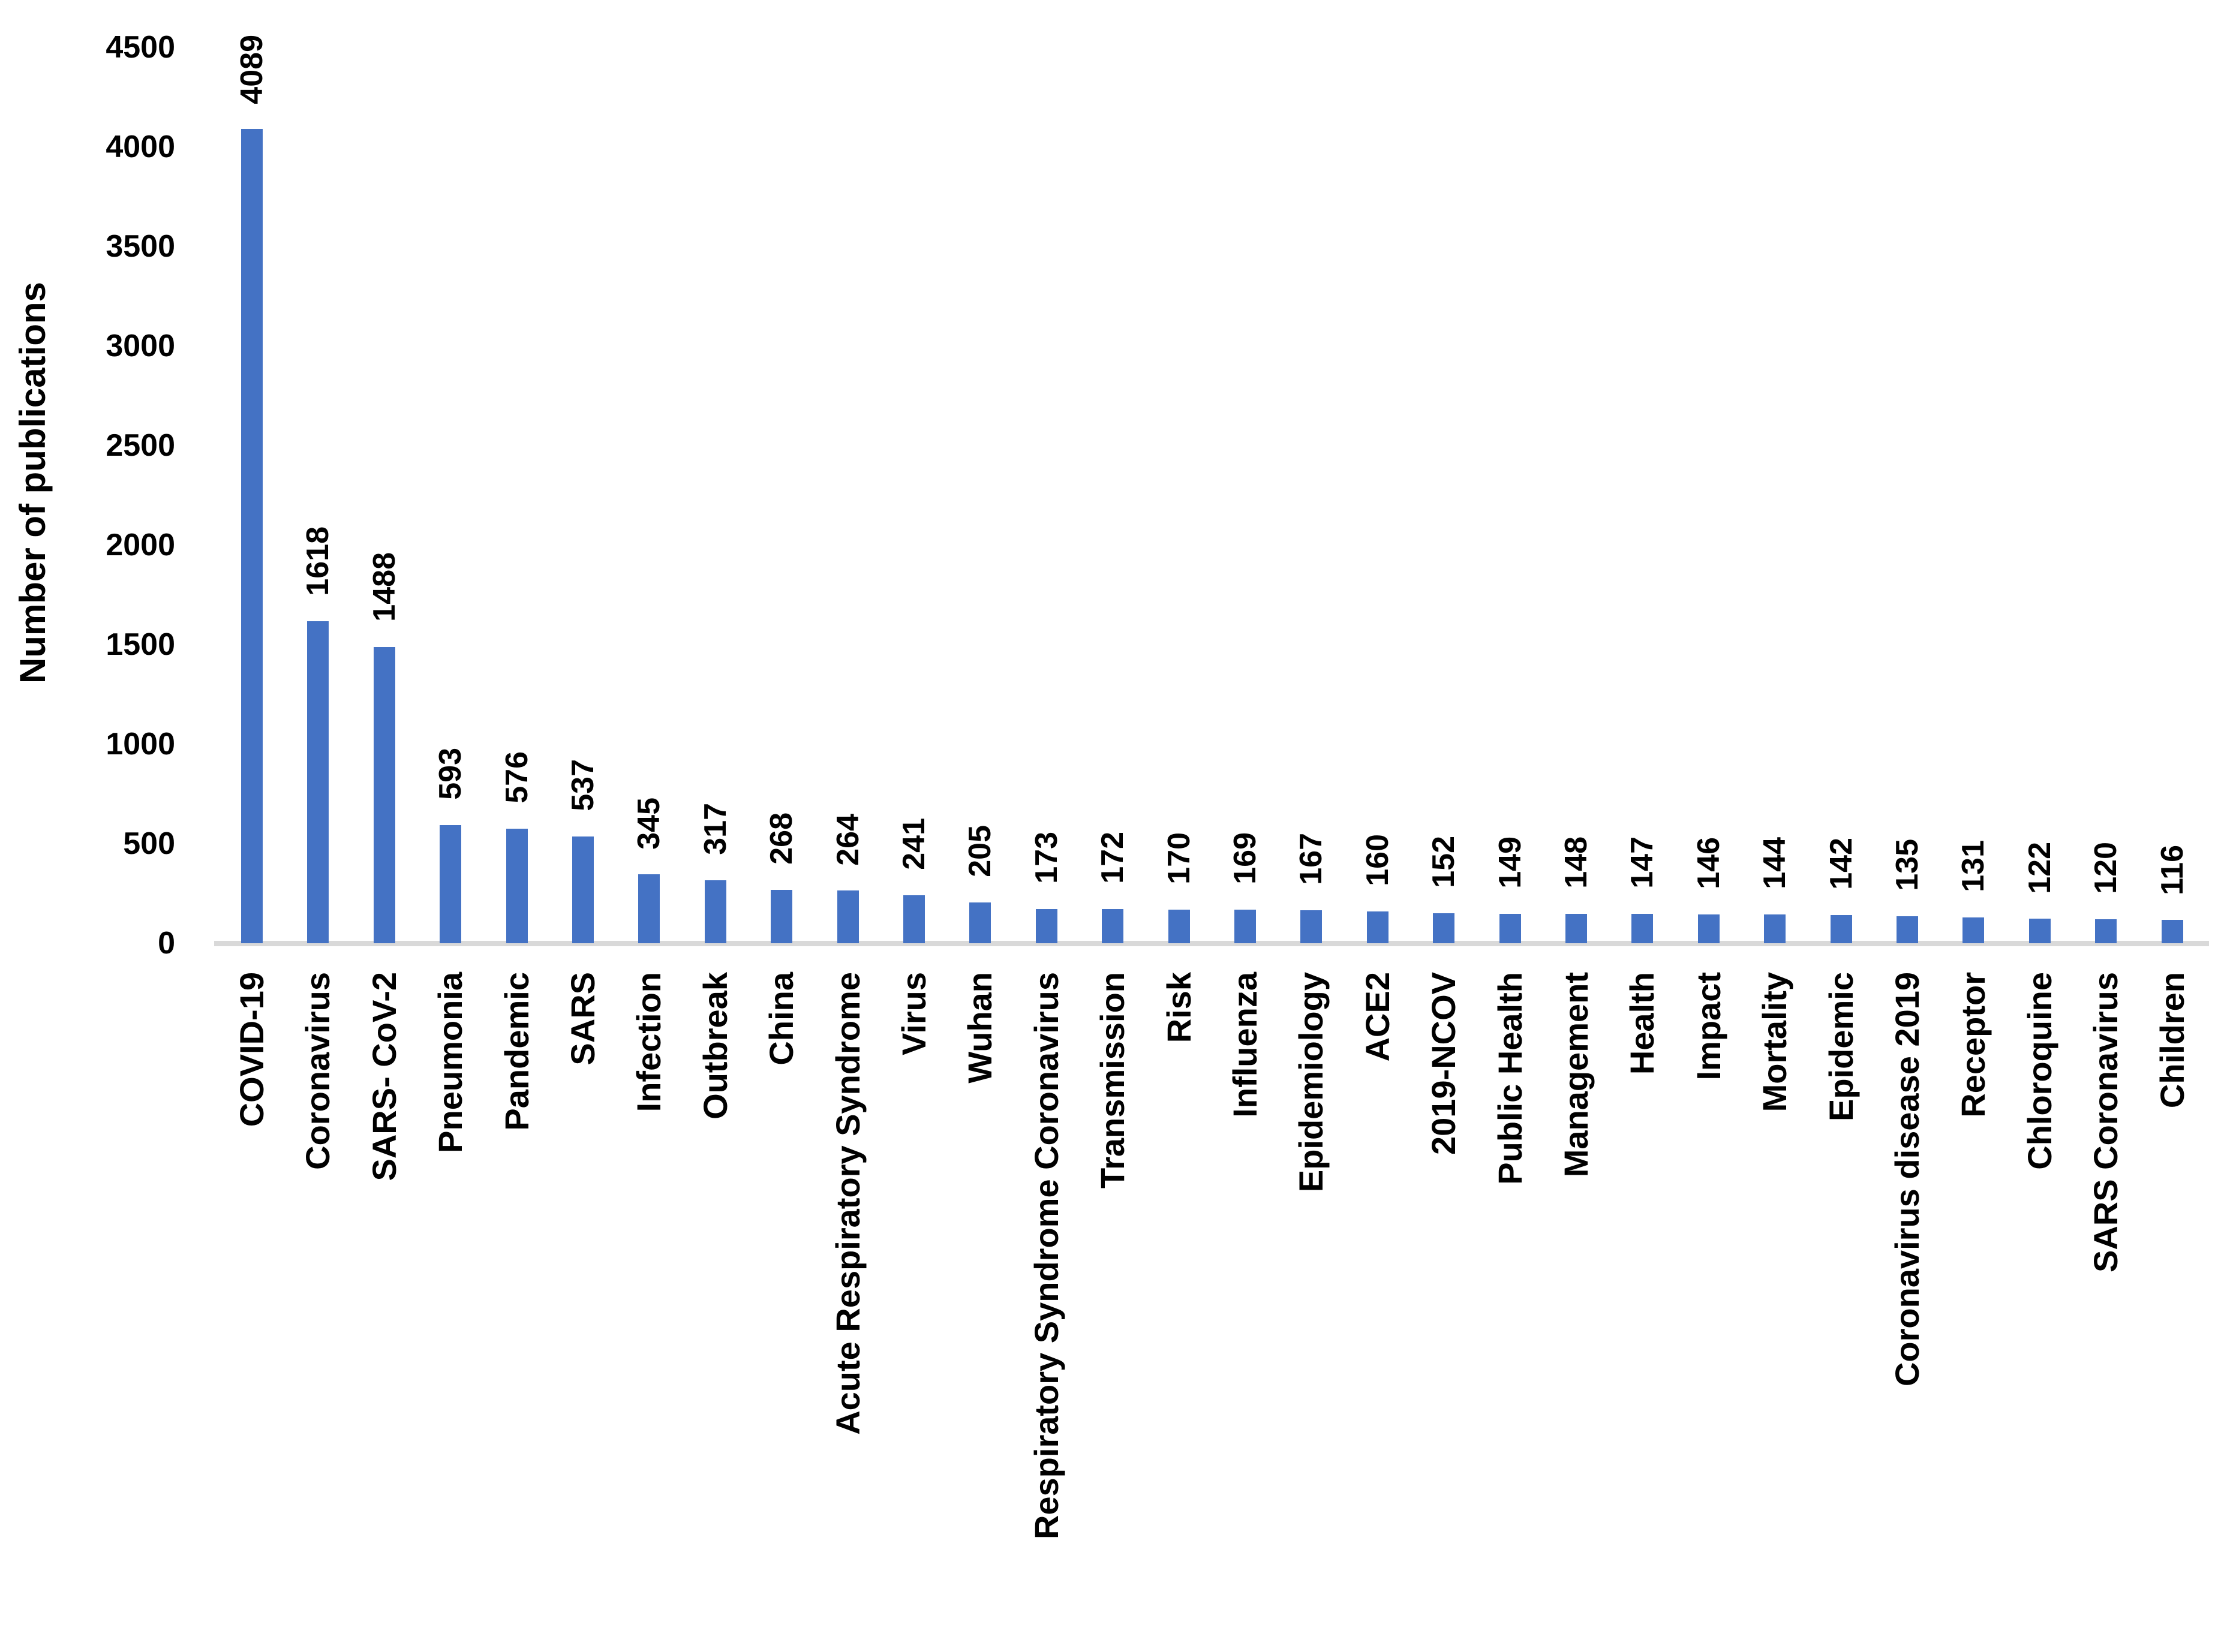 The height and width of the screenshot is (1652, 2227). I want to click on category-label: SARS- CoV-2, so click(384, 1076).